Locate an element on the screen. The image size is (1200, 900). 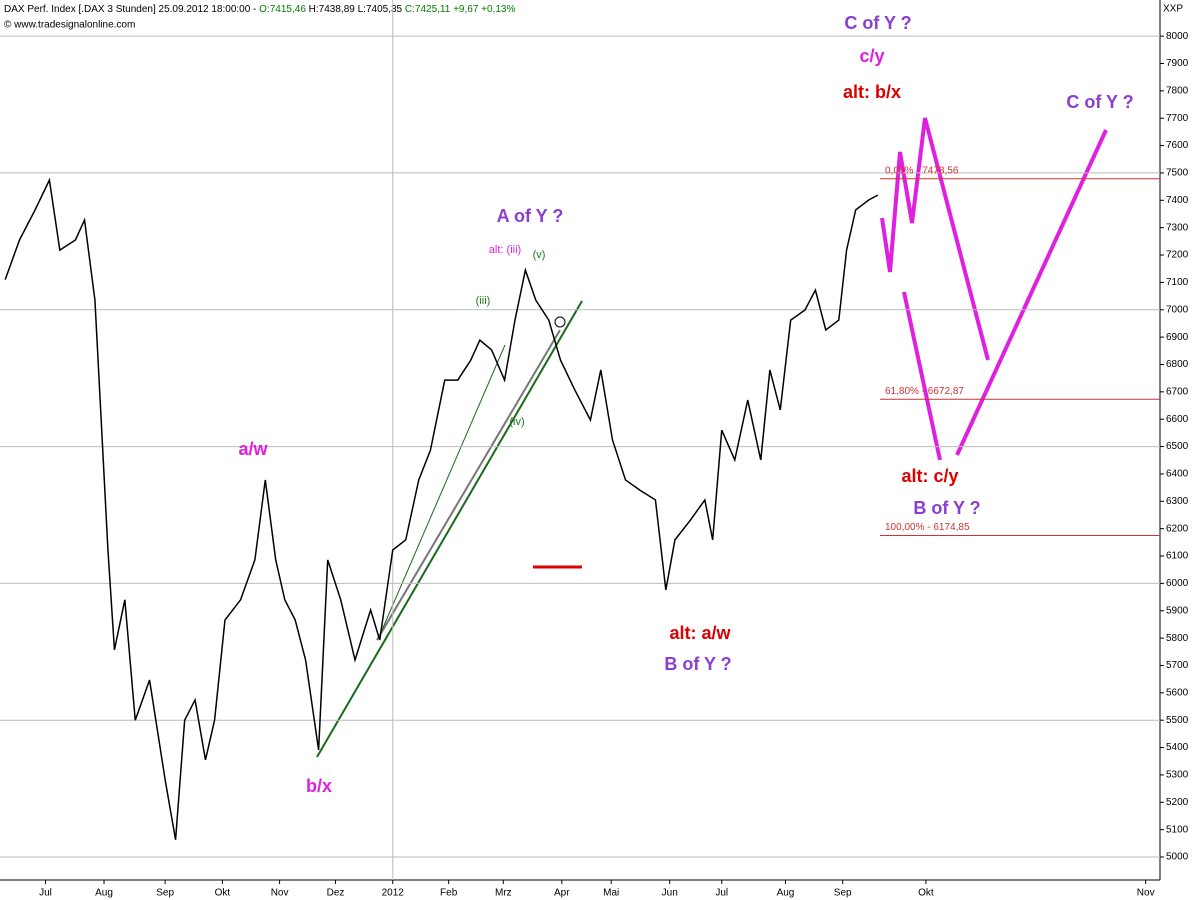
fib-label: 100,00% - 6174,85 is located at coordinates (927, 527).